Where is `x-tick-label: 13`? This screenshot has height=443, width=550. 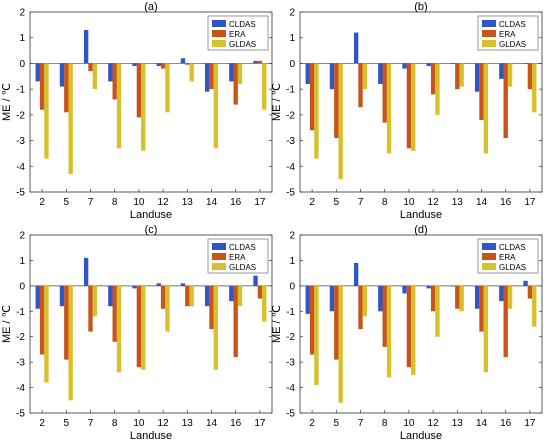 x-tick-label: 13 is located at coordinates (188, 202).